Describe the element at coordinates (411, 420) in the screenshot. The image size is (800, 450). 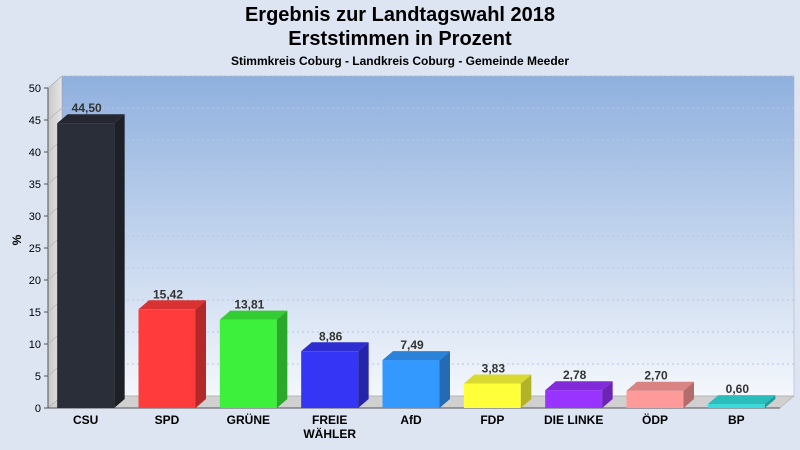
I see `x-tick-label: AfD` at that location.